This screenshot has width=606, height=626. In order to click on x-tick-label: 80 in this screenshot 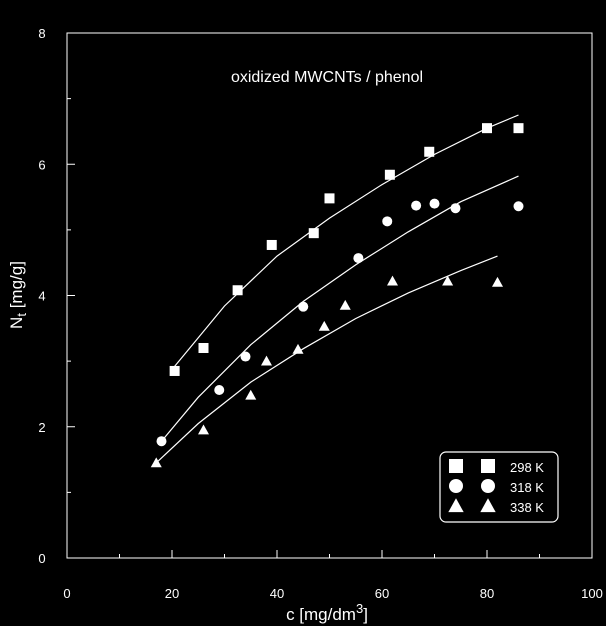, I will do `click(487, 593)`.